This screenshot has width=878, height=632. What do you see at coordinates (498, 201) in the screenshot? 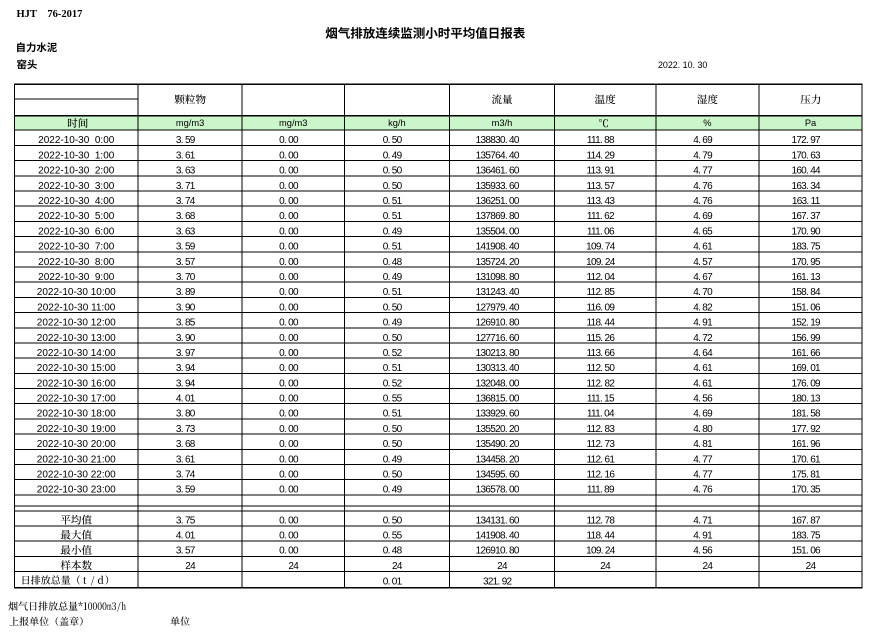
I see `svg-text: 136251. 00` at bounding box center [498, 201].